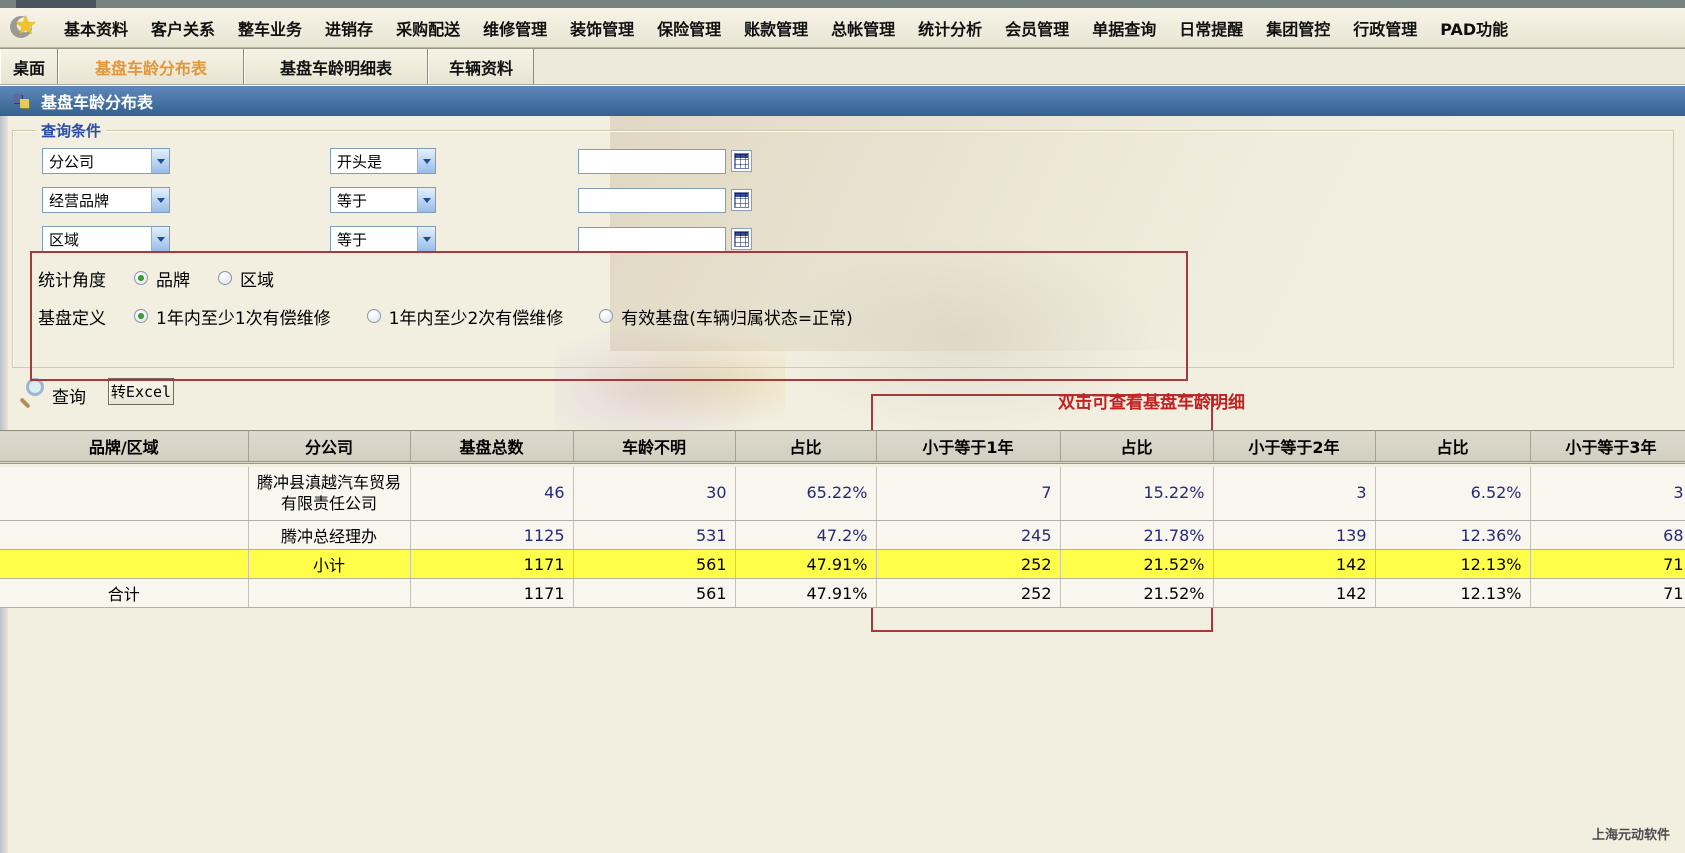 This screenshot has height=853, width=1685. I want to click on report-icon, so click(22, 101).